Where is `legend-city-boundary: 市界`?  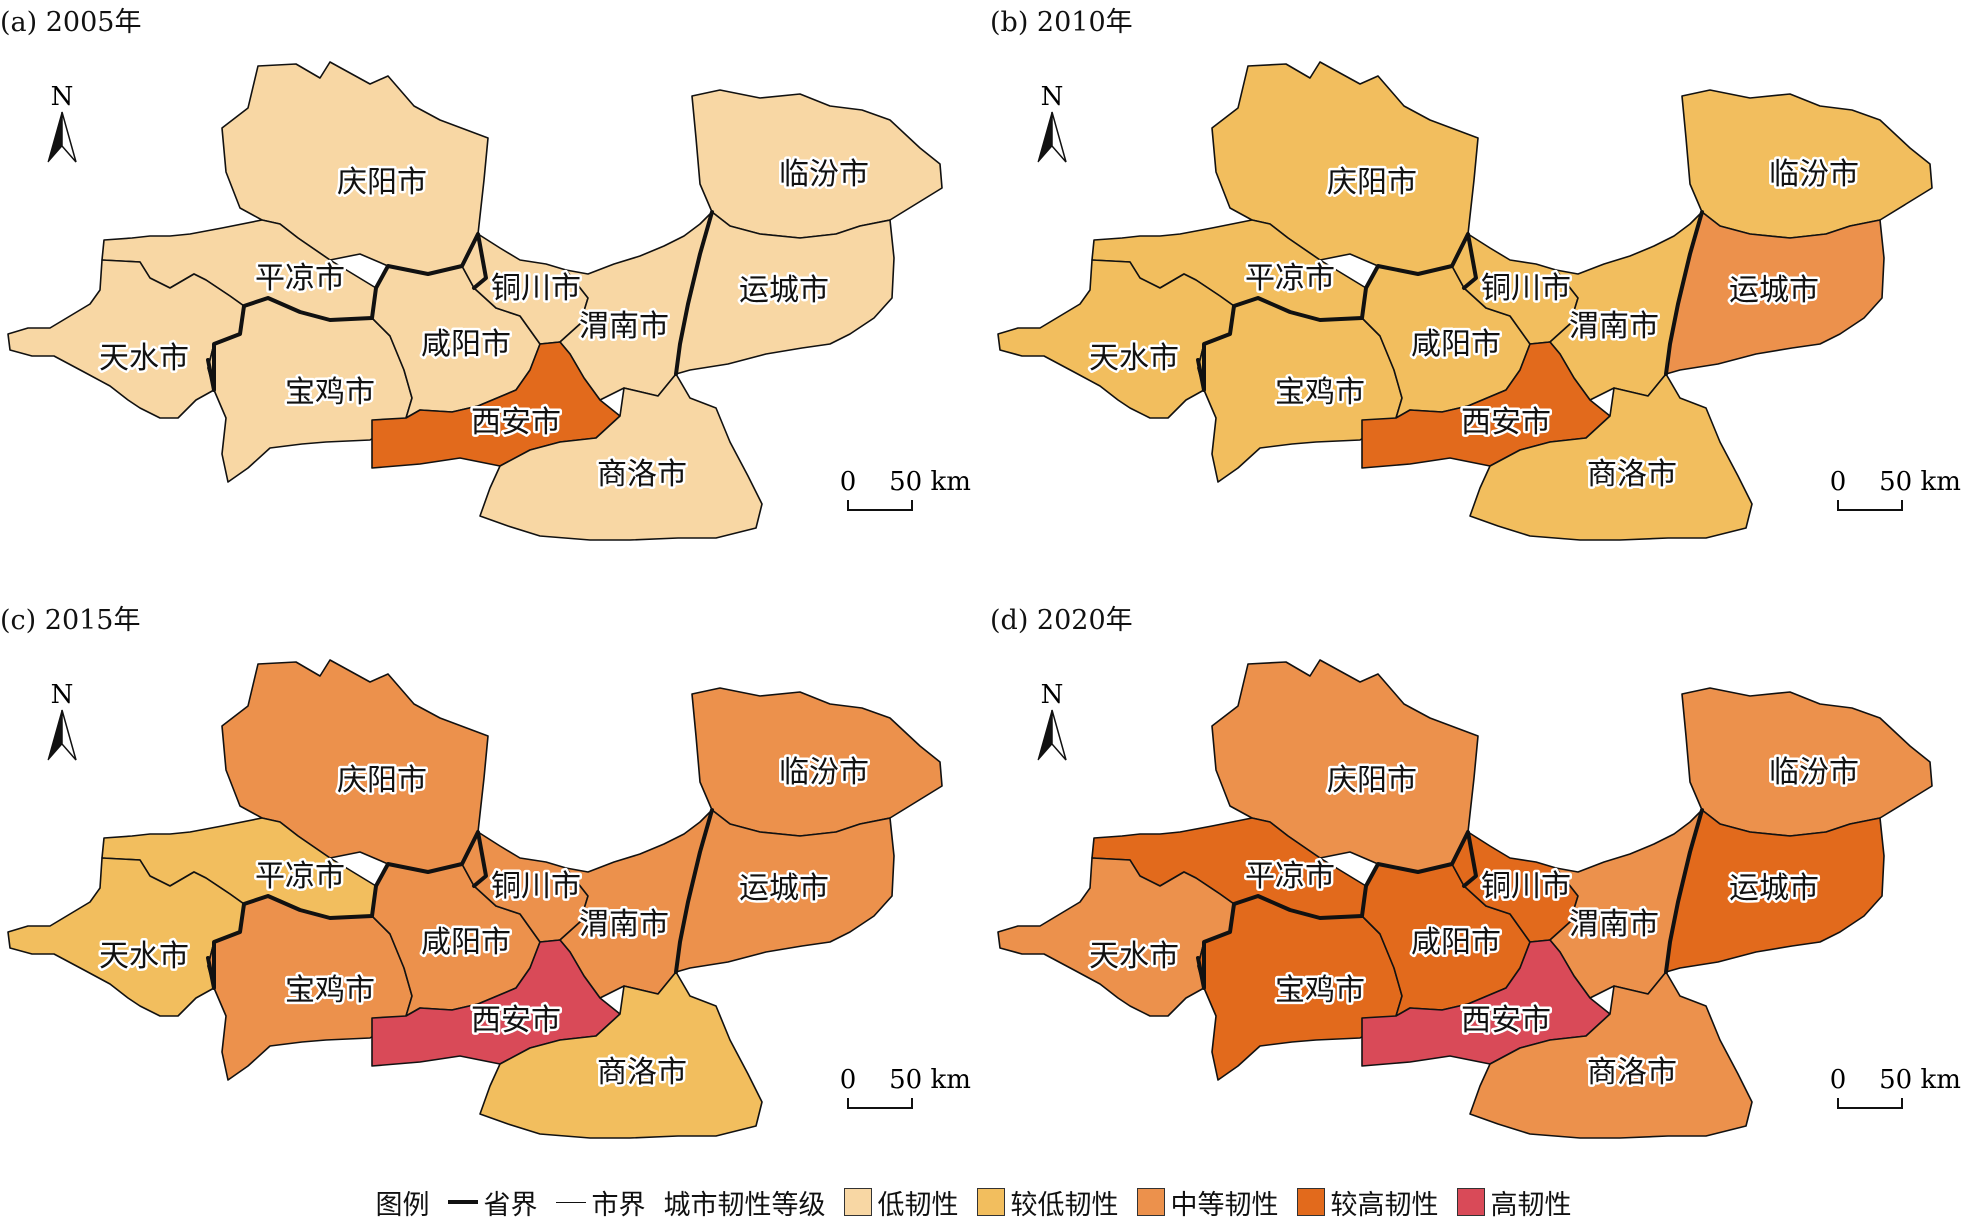
legend-city-boundary: 市界 is located at coordinates (600, 1202).